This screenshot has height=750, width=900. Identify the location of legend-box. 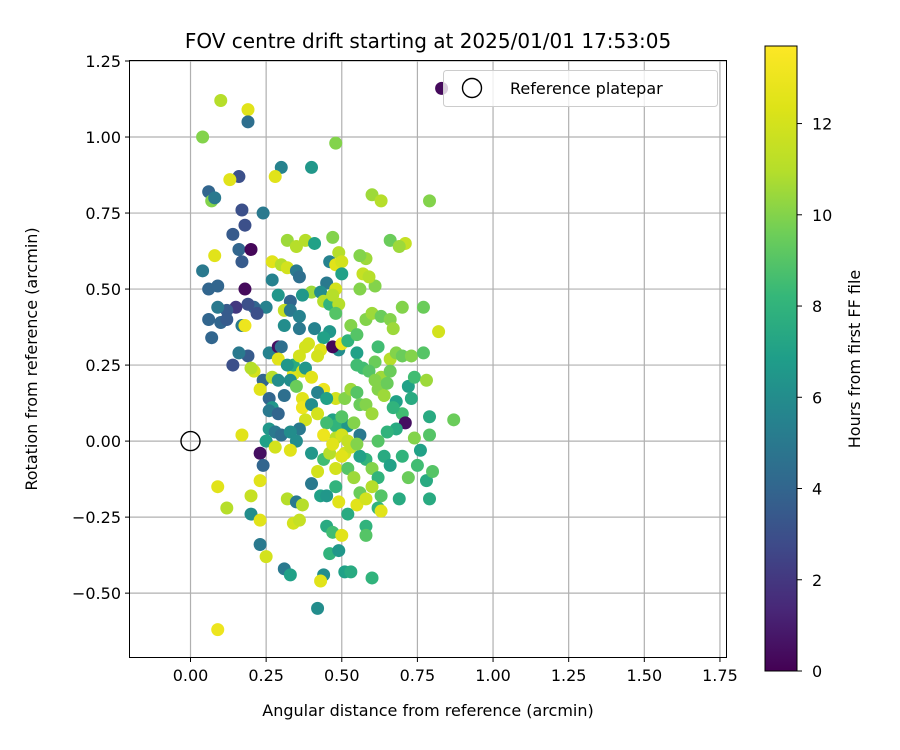
(580, 88).